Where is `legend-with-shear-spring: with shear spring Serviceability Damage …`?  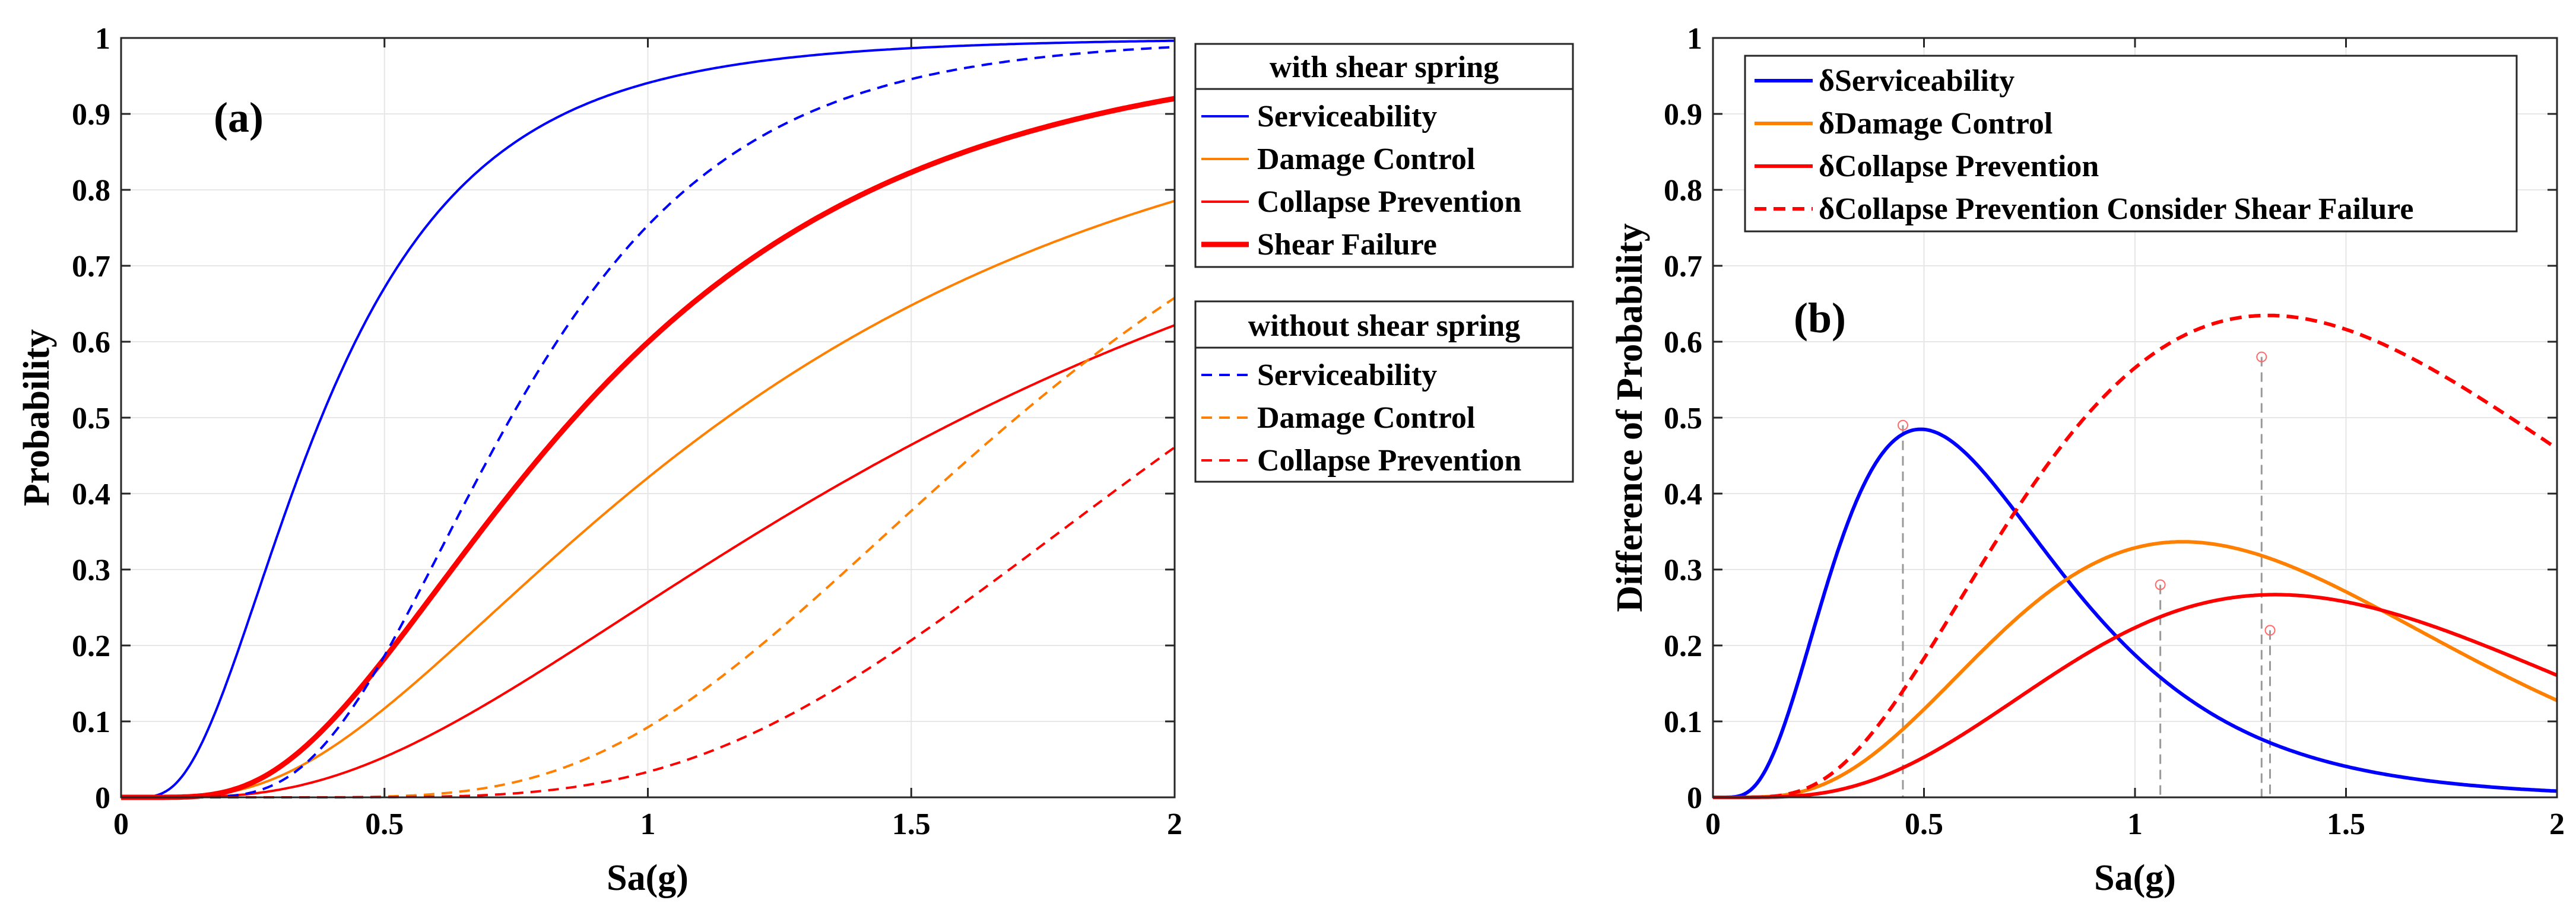 legend-with-shear-spring: with shear spring Serviceability Damage … is located at coordinates (1384, 155).